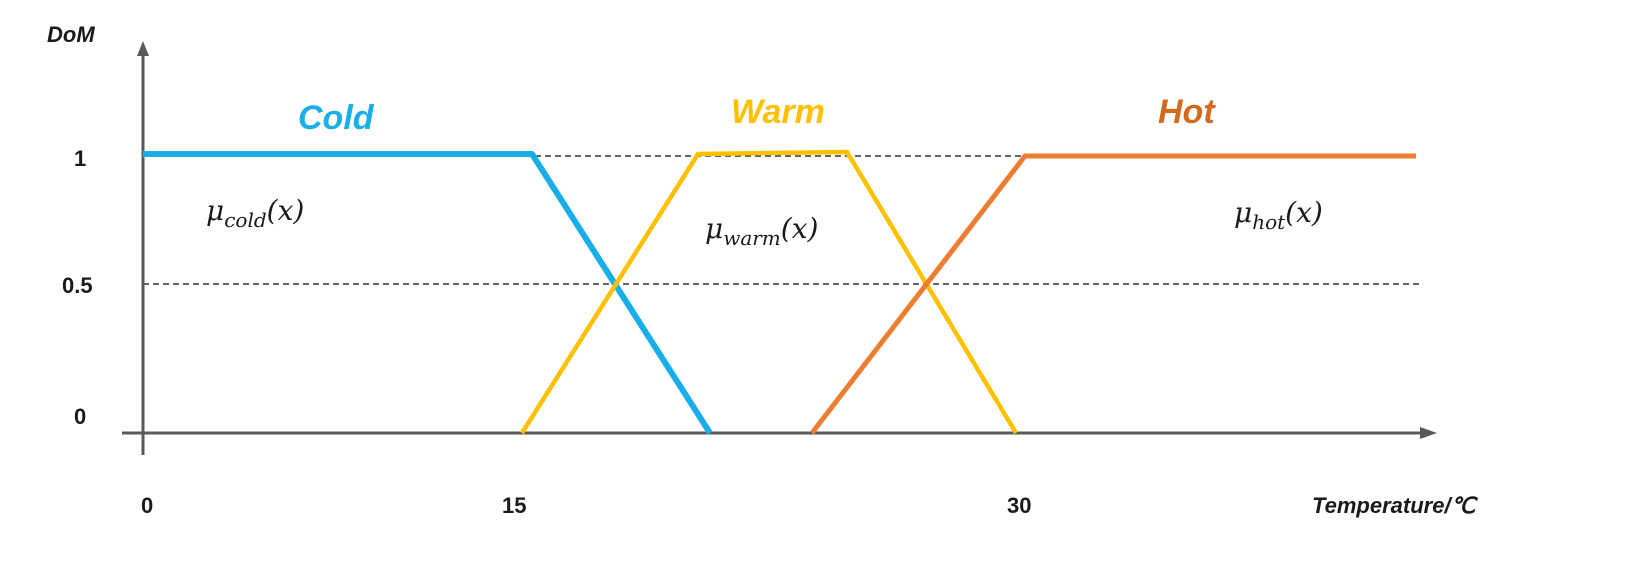 The width and height of the screenshot is (1637, 587). What do you see at coordinates (336, 118) in the screenshot?
I see `cold-set-label: Cold` at bounding box center [336, 118].